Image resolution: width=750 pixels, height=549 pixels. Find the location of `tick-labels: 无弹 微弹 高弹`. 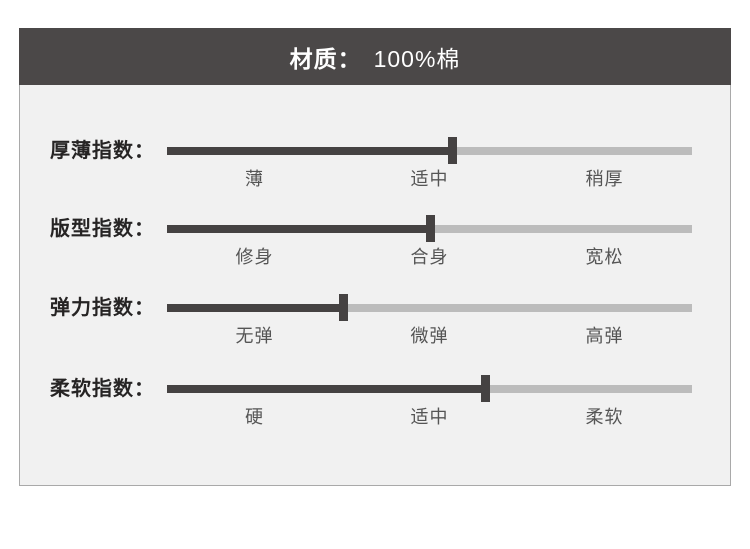

tick-labels: 无弹 微弹 高弹 is located at coordinates (429, 336).